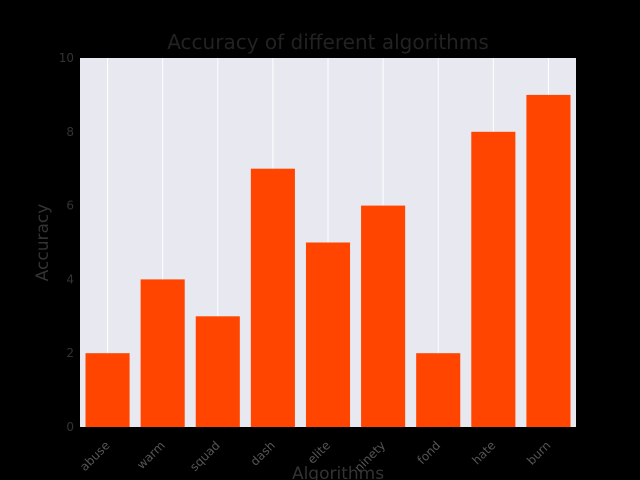  Describe the element at coordinates (538, 452) in the screenshot. I see `x-tick-label: burn` at that location.